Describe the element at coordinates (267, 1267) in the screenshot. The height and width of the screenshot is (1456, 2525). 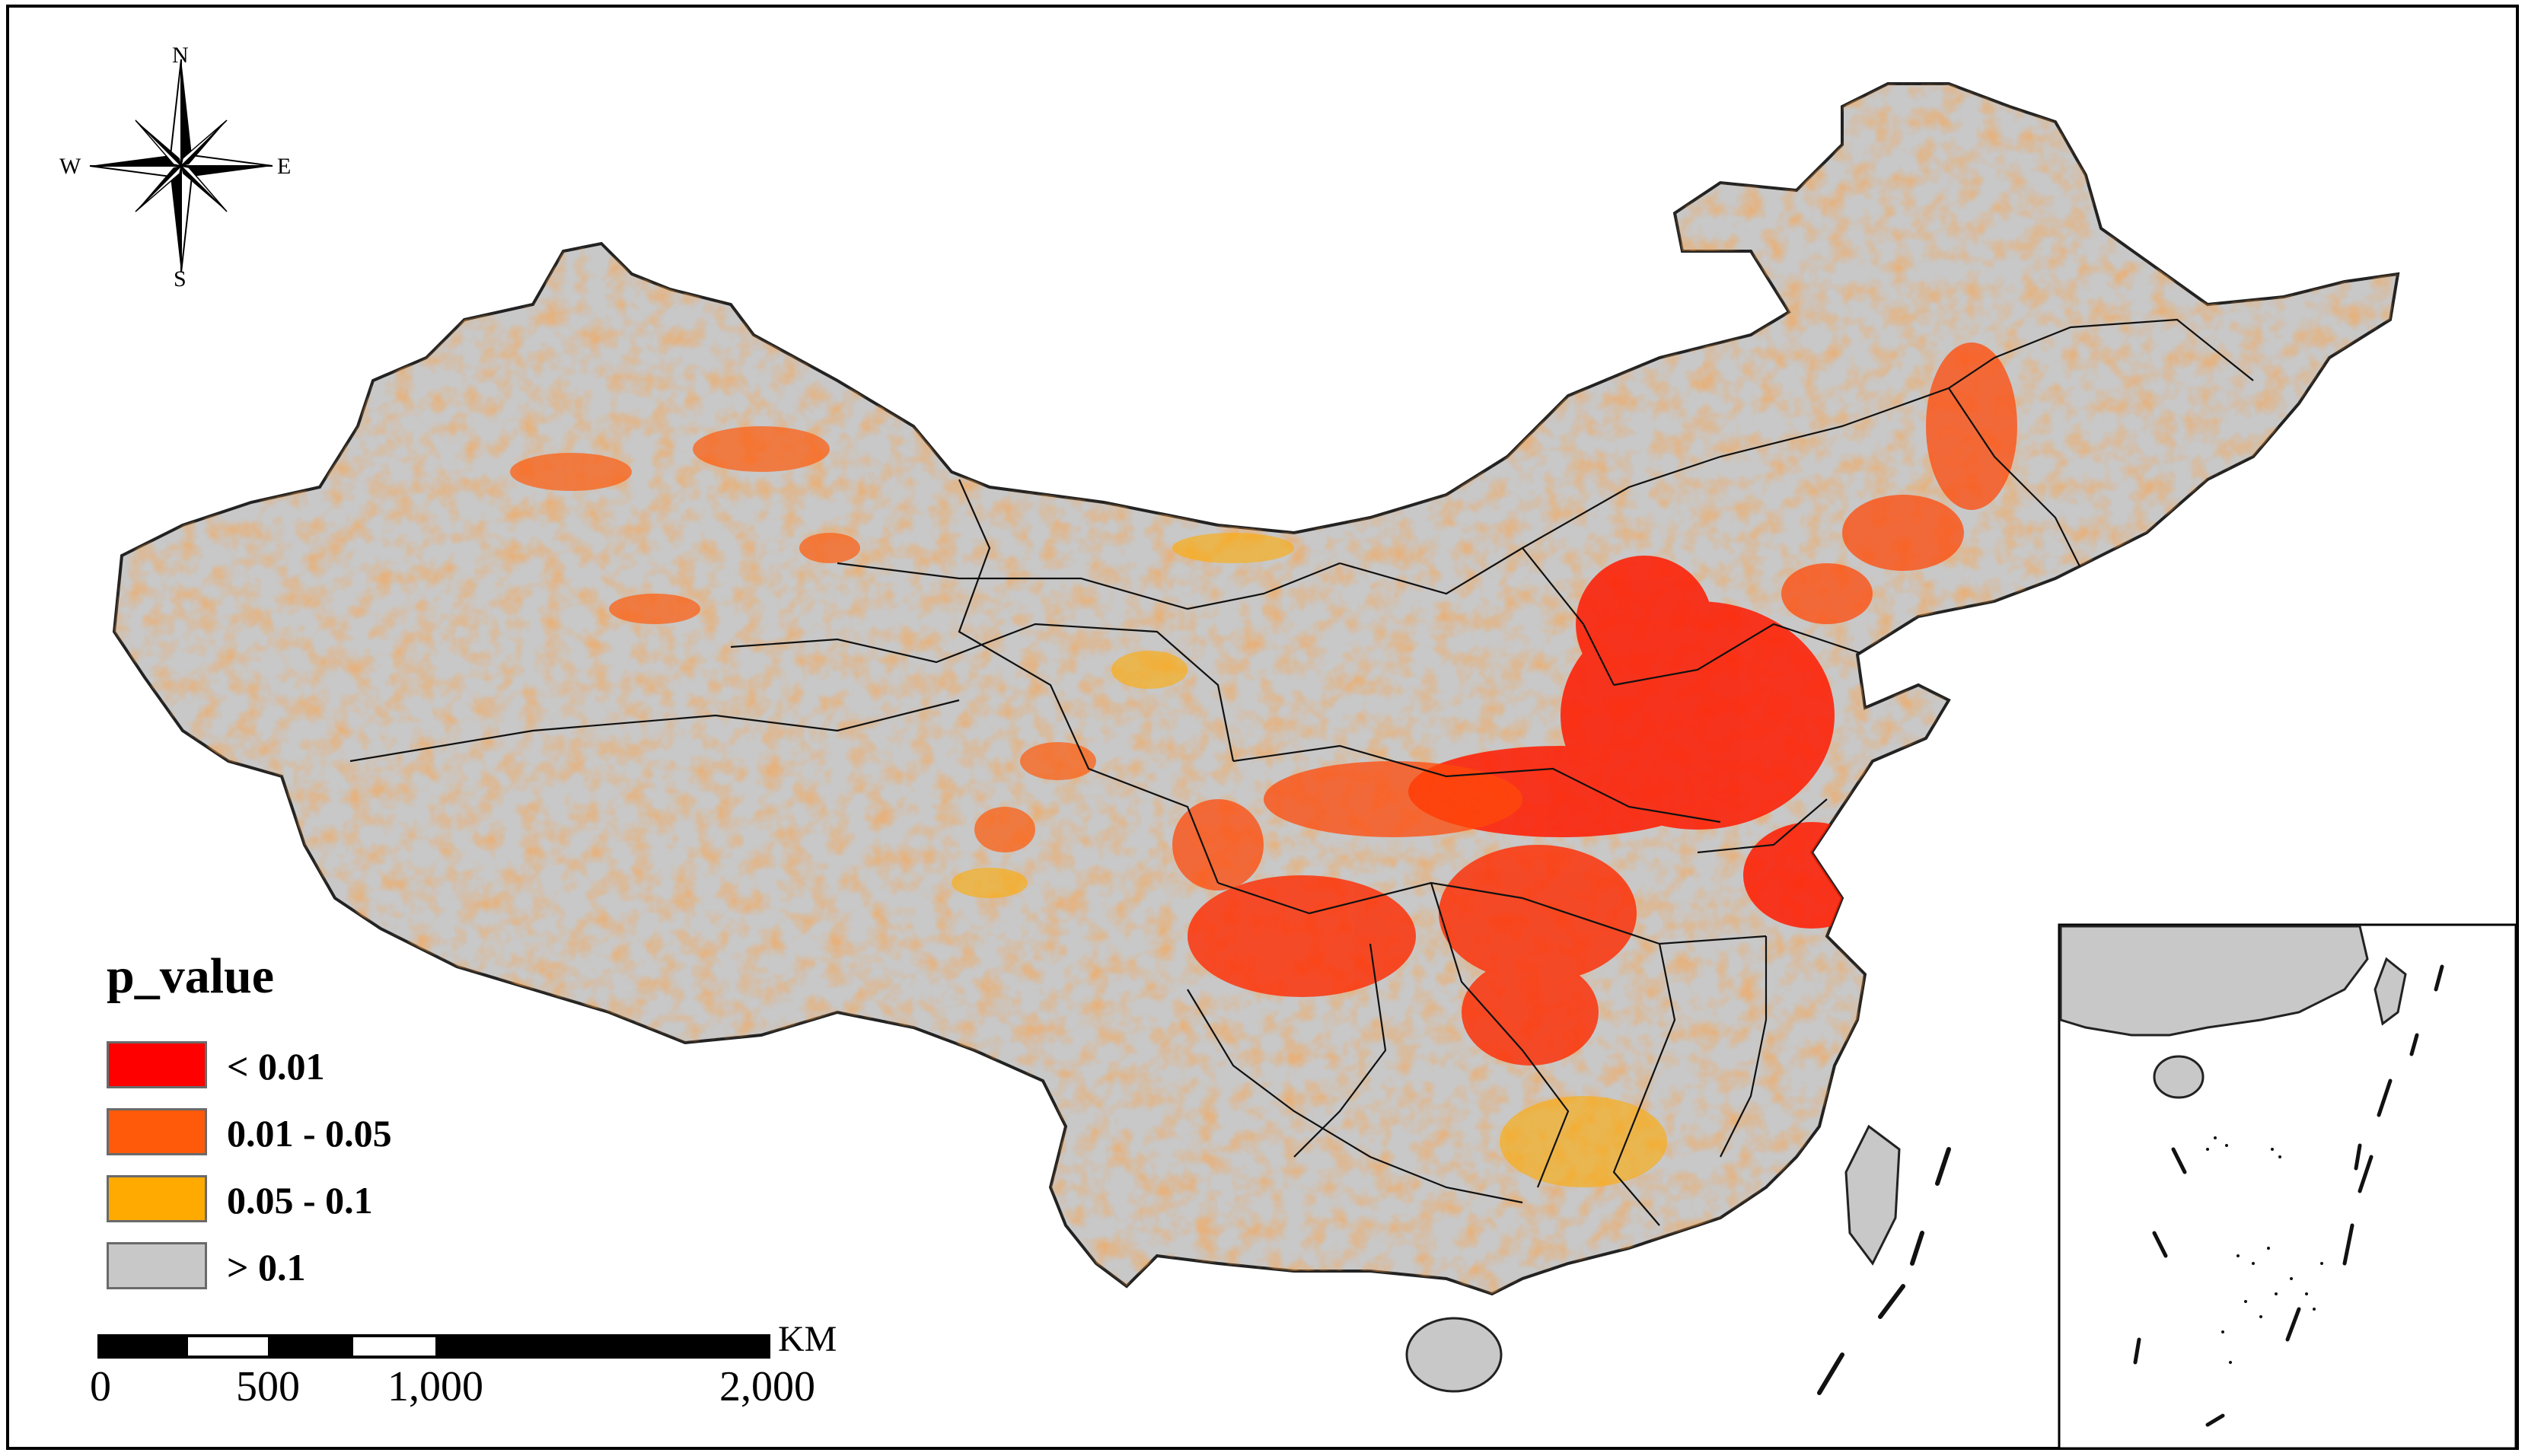
I see `legend-label: > 0.1` at that location.